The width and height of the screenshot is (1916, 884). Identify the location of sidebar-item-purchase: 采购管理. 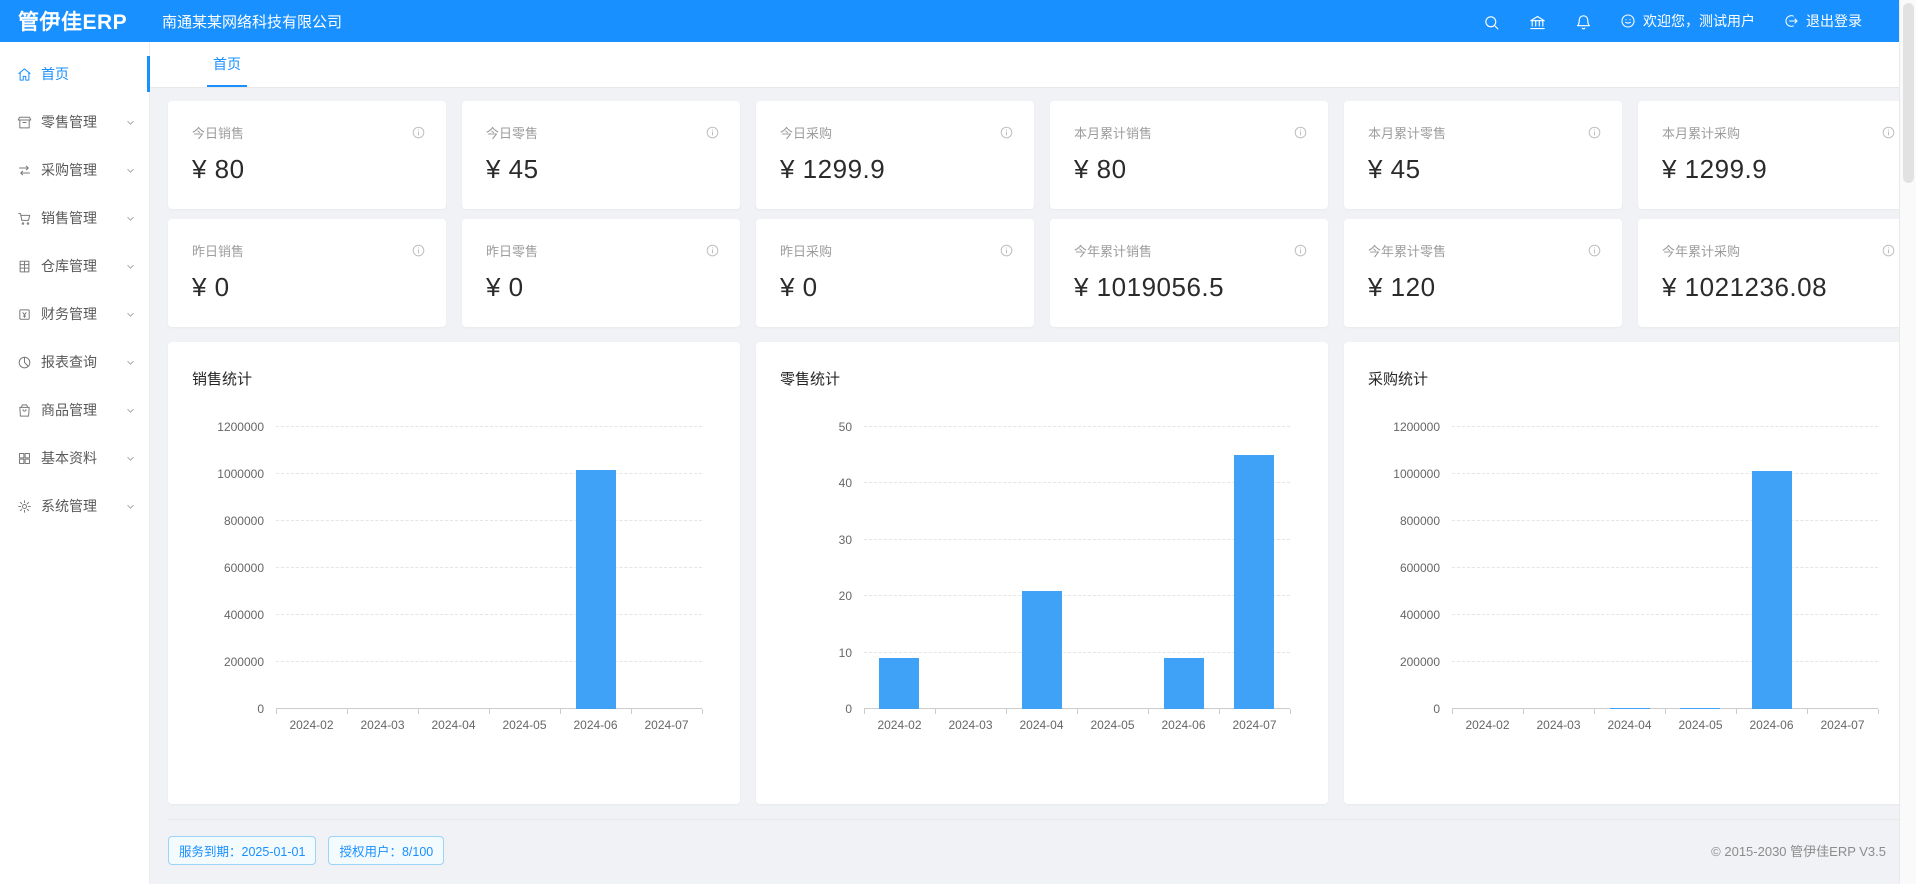
(74, 170).